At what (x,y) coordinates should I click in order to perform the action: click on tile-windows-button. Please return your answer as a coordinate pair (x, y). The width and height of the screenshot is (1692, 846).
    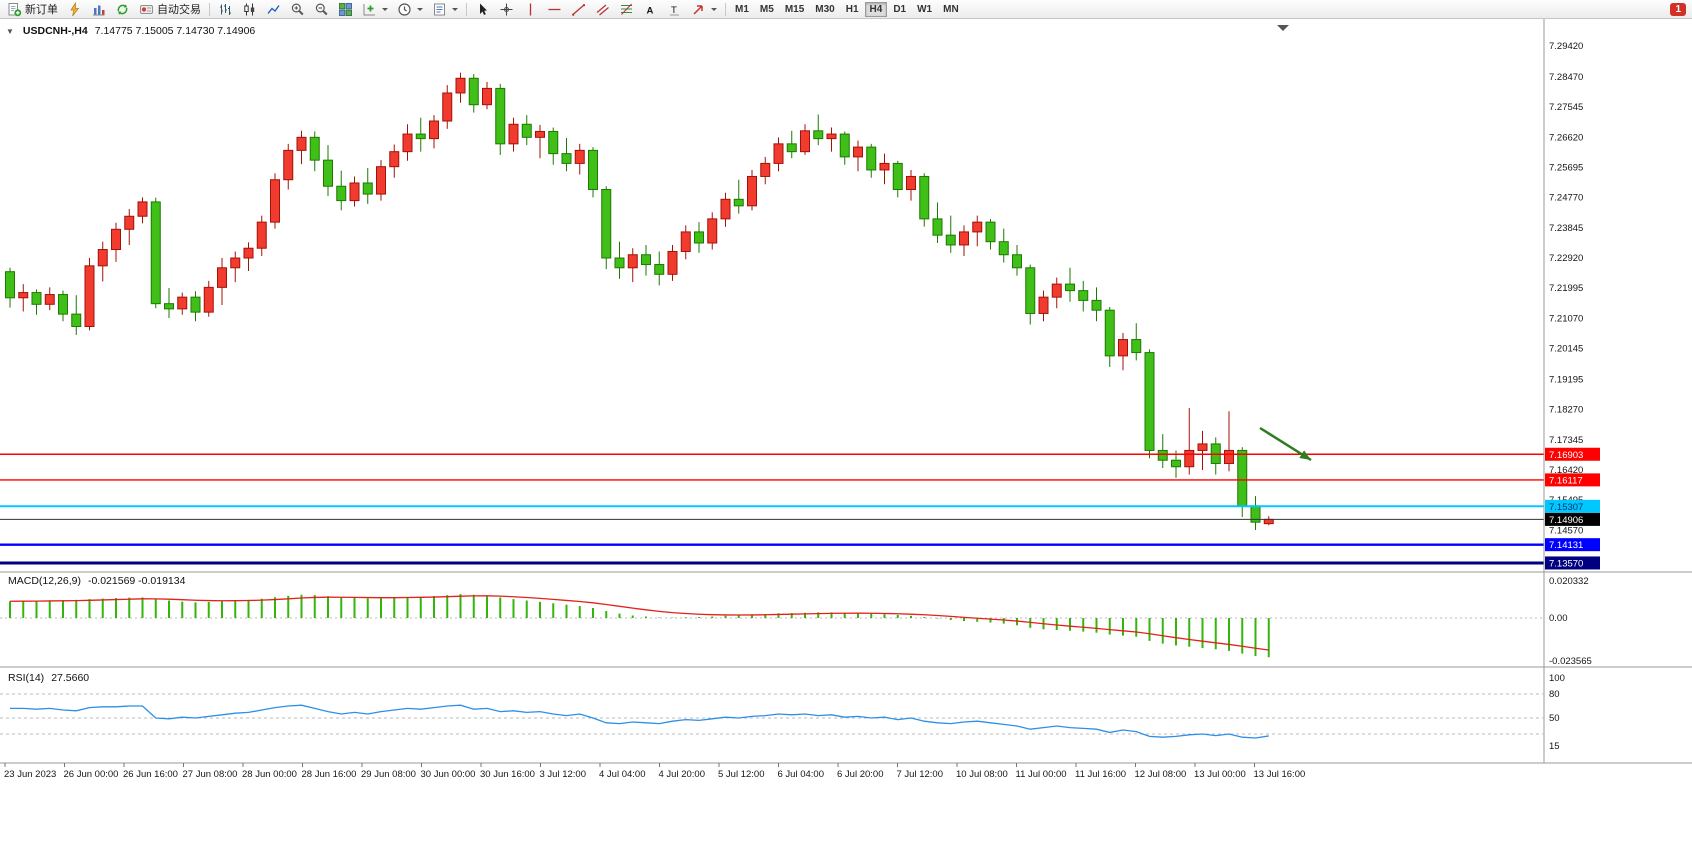
    Looking at the image, I should click on (345, 9).